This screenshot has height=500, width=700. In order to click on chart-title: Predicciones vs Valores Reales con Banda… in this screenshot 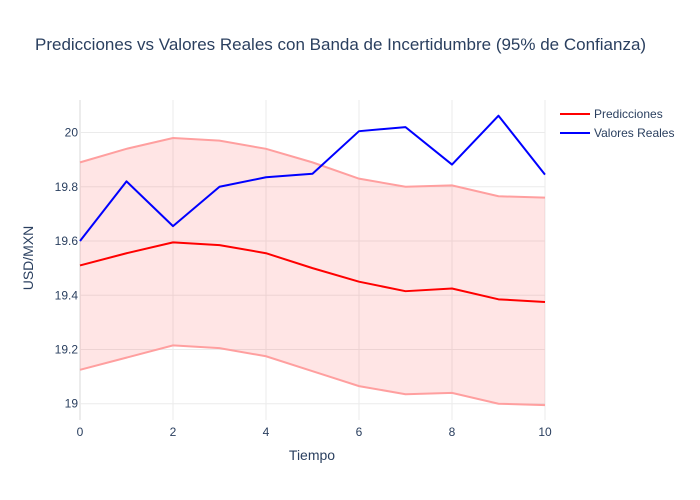, I will do `click(340, 44)`.